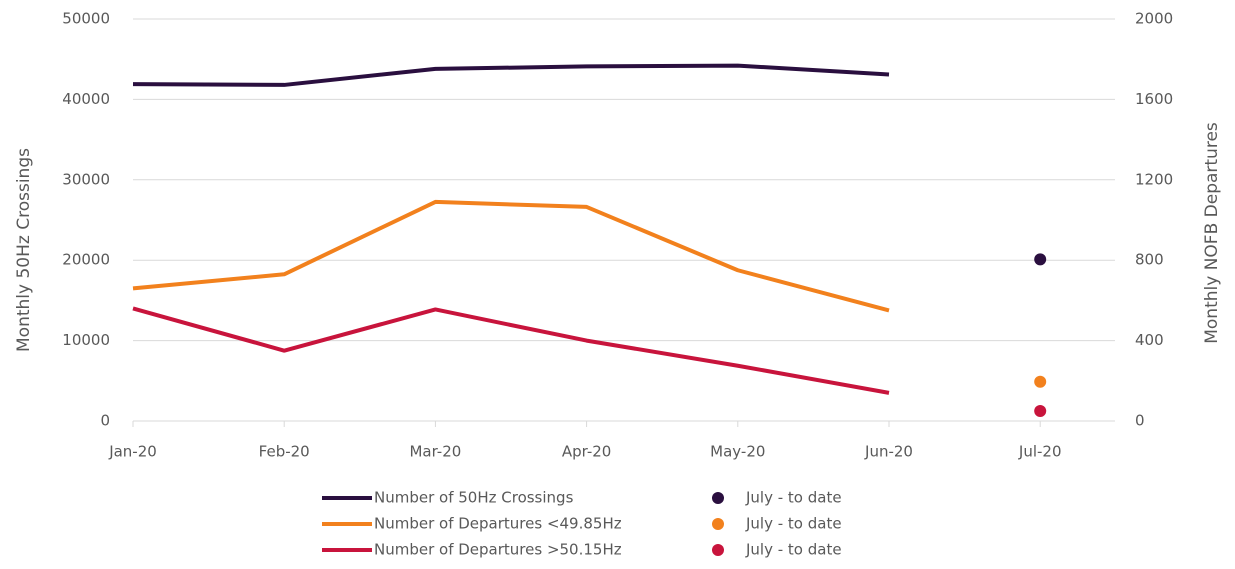 Image resolution: width=1235 pixels, height=569 pixels. Describe the element at coordinates (24, 250) in the screenshot. I see `y-axis-title: Monthly 50Hz Crossings` at that location.